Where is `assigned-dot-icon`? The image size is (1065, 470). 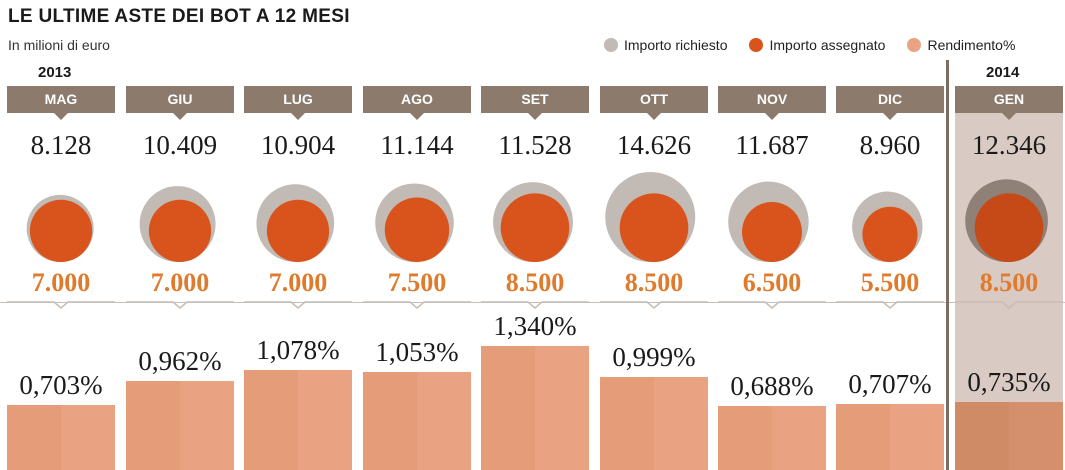
assigned-dot-icon is located at coordinates (756, 45).